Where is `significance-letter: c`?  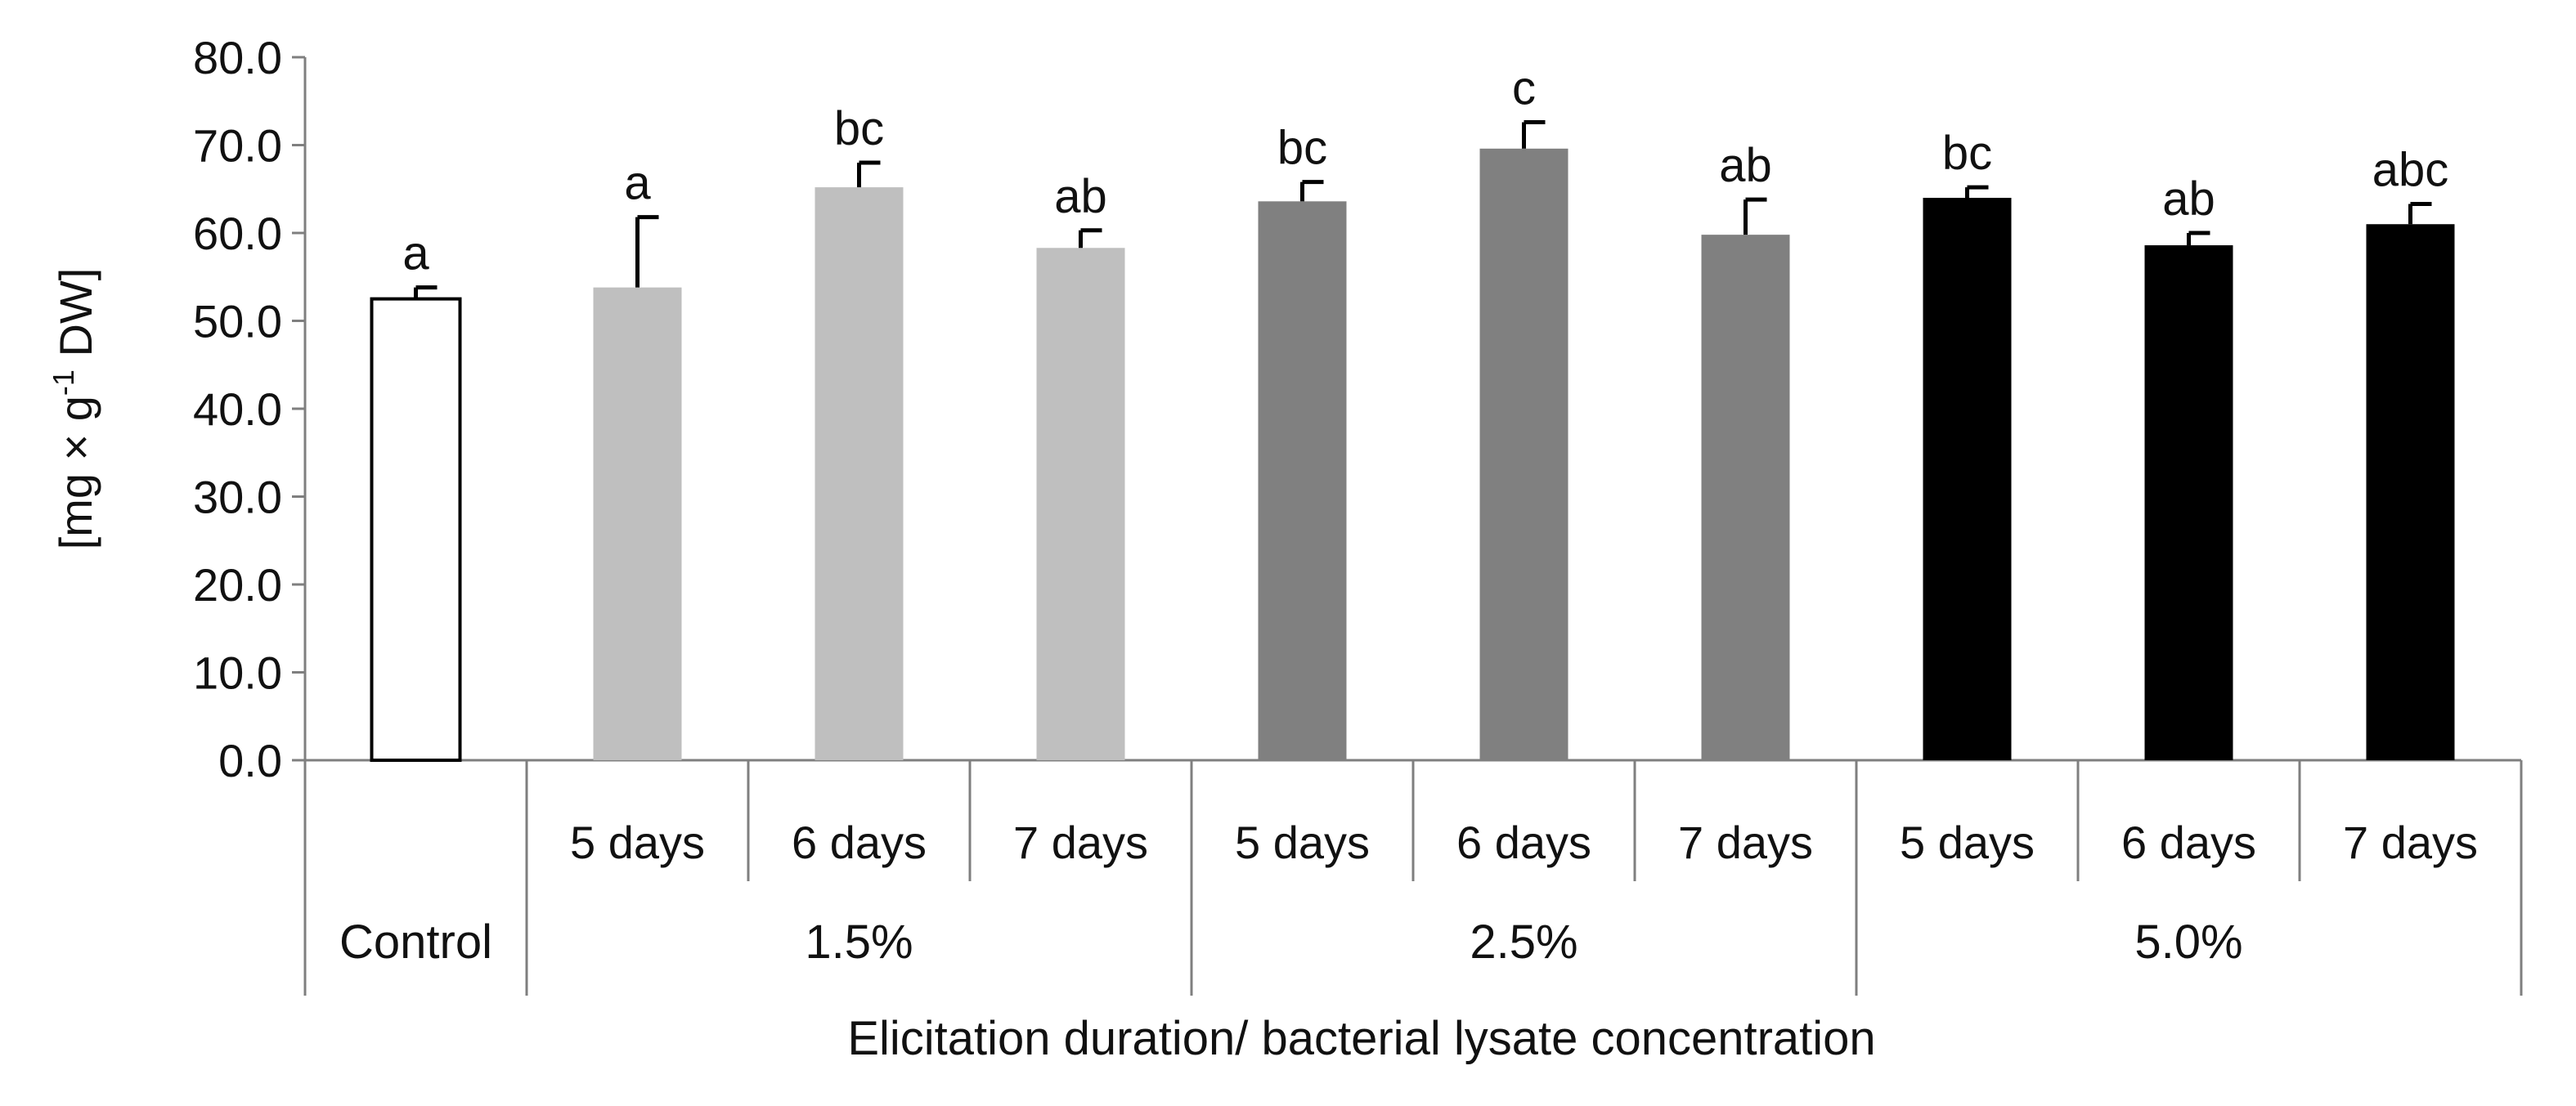
significance-letter: c is located at coordinates (1524, 88).